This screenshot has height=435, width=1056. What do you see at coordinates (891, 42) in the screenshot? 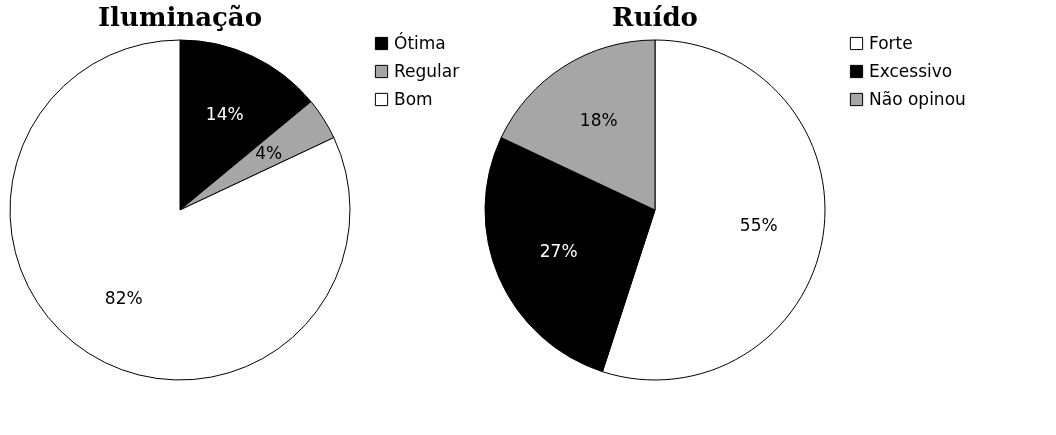
I see `legend-label: Forte` at bounding box center [891, 42].